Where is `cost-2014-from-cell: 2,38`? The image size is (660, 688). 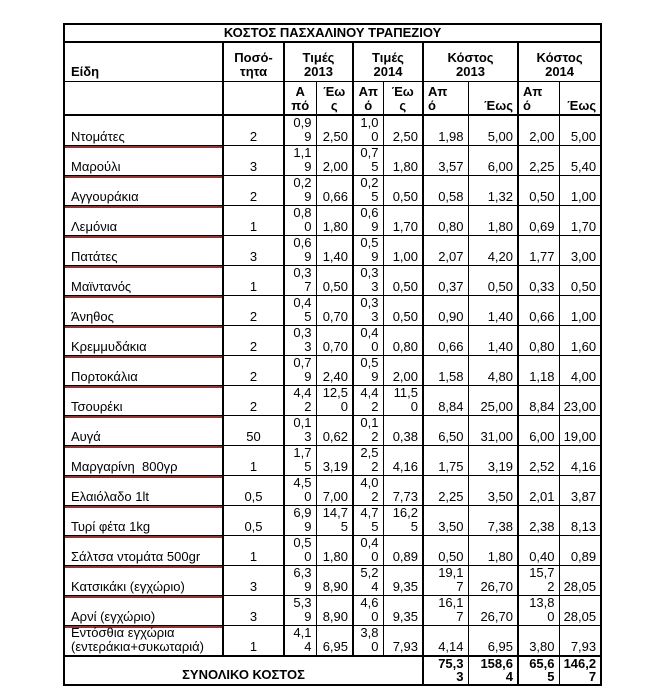 cost-2014-from-cell: 2,38 is located at coordinates (538, 520).